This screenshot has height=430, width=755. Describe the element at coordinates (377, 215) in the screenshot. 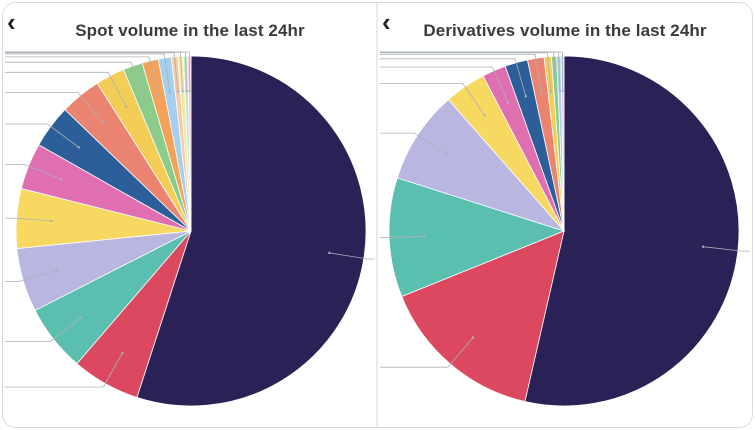

I see `panel-divider` at that location.